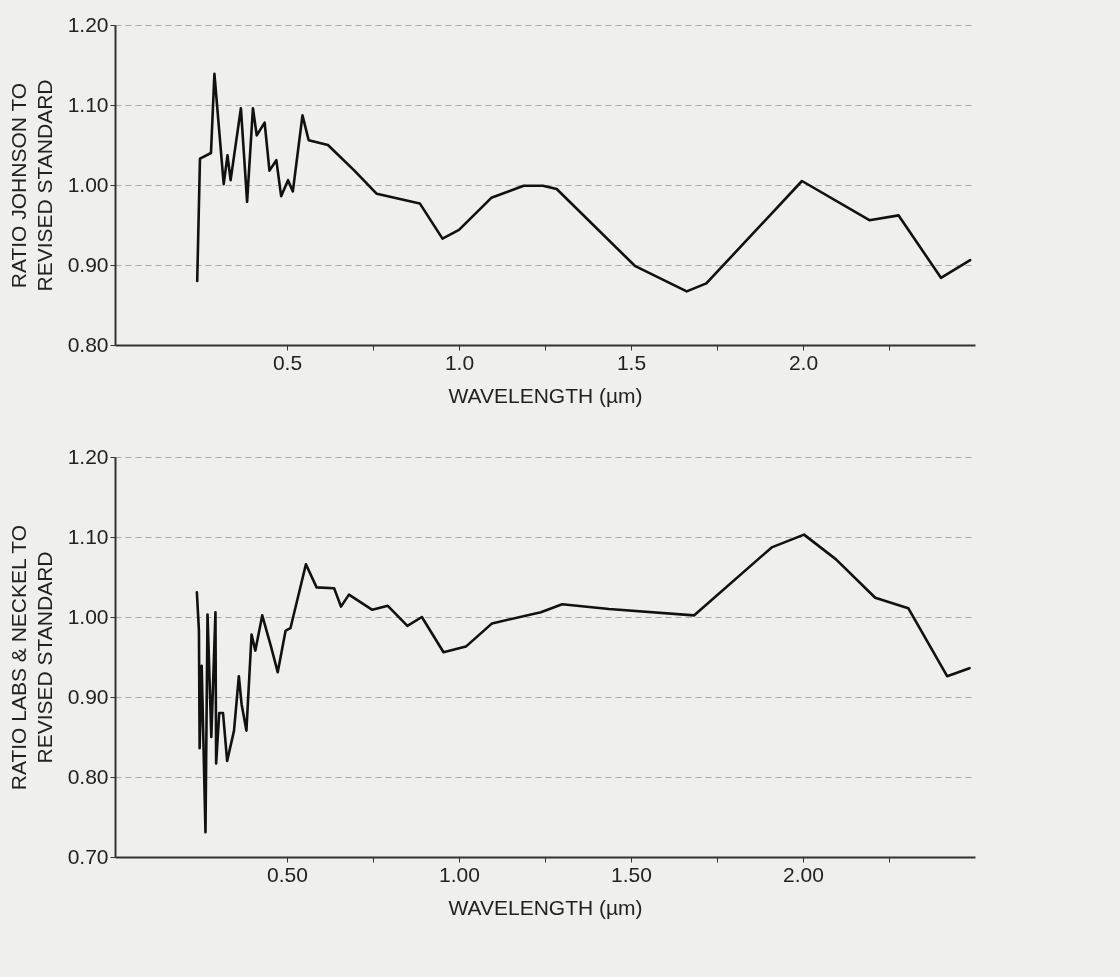 This screenshot has width=1120, height=977. Describe the element at coordinates (287, 362) in the screenshot. I see `x-tick-label: 0.5` at that location.